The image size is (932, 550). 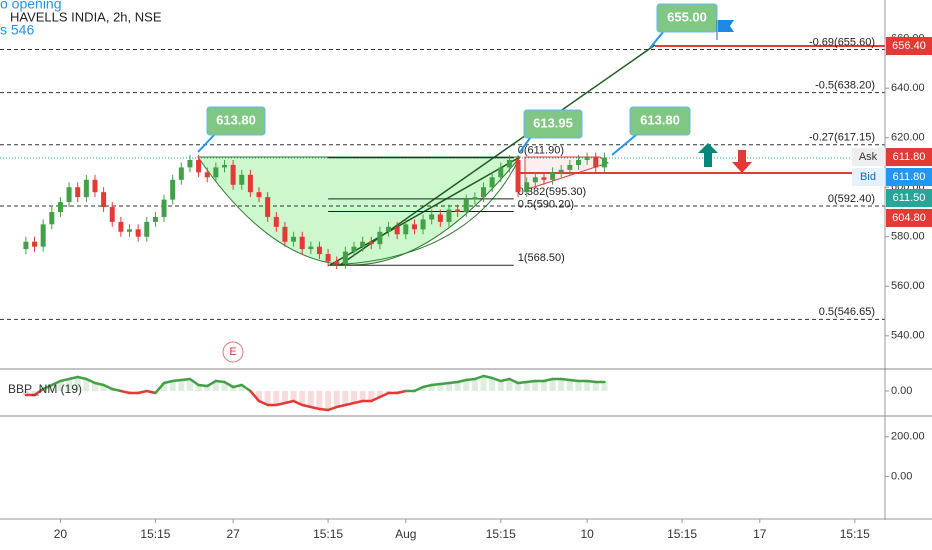 I want to click on note: s 546, so click(x=17, y=30).